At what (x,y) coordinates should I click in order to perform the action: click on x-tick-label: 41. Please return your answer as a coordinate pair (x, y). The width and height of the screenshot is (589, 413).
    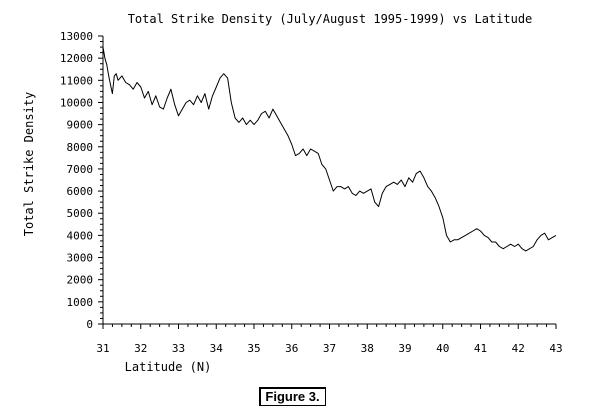
    Looking at the image, I should click on (480, 348).